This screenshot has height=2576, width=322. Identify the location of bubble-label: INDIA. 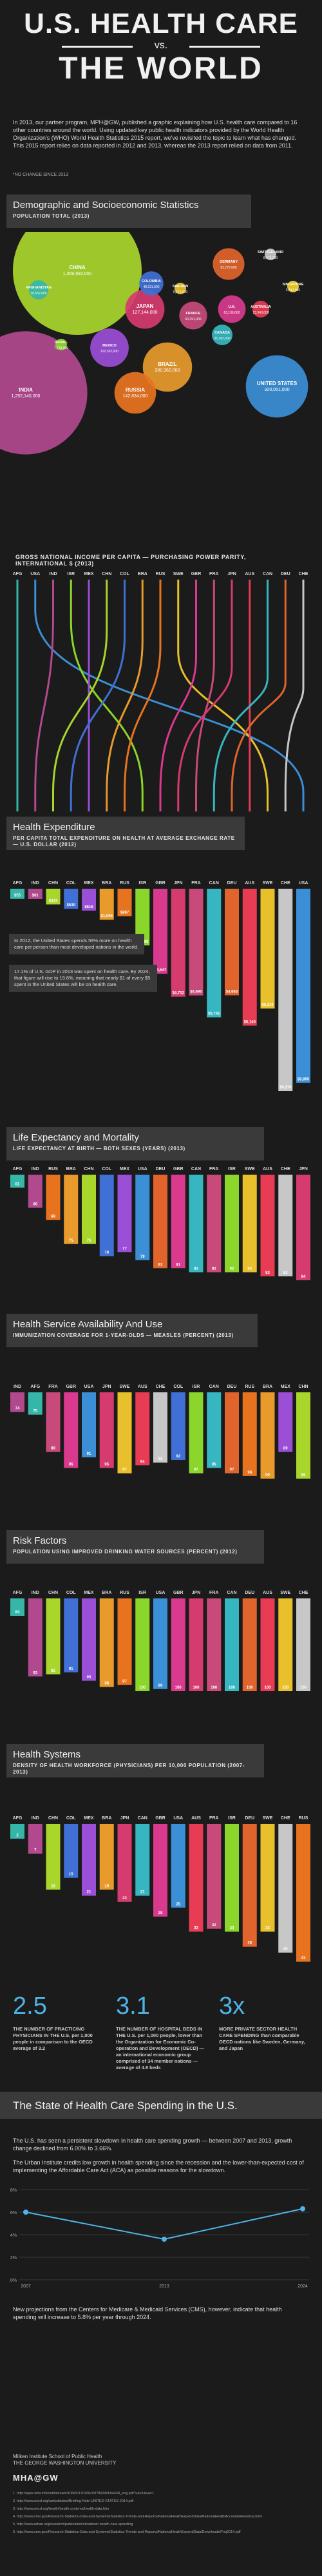
(26, 390).